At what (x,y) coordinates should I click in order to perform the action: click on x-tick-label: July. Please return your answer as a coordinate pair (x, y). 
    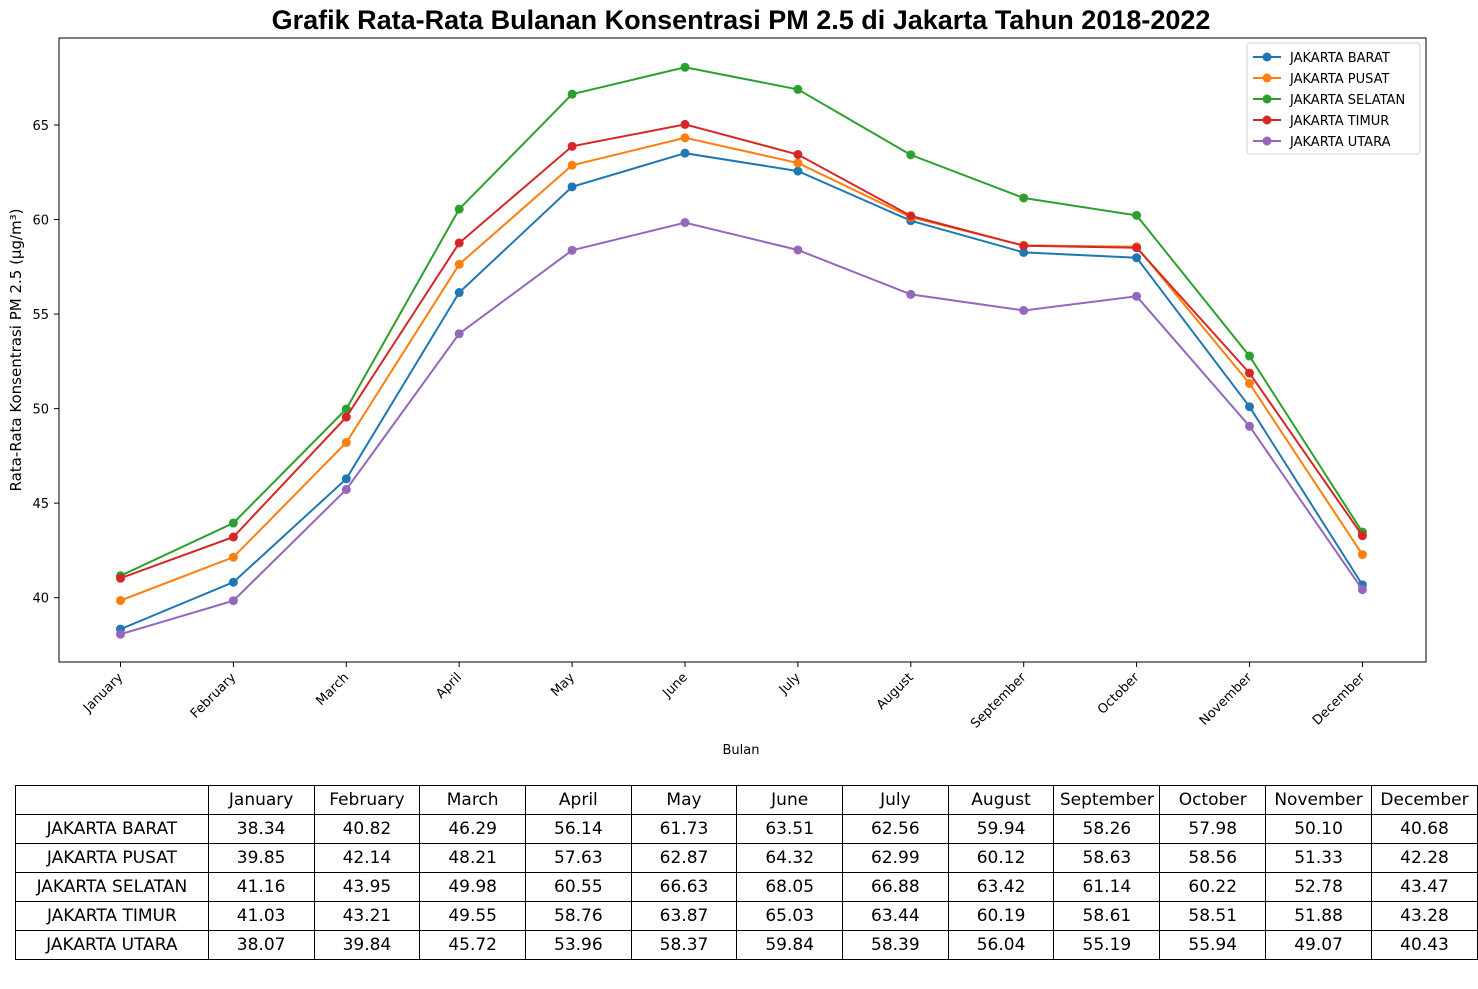
    Looking at the image, I should click on (790, 684).